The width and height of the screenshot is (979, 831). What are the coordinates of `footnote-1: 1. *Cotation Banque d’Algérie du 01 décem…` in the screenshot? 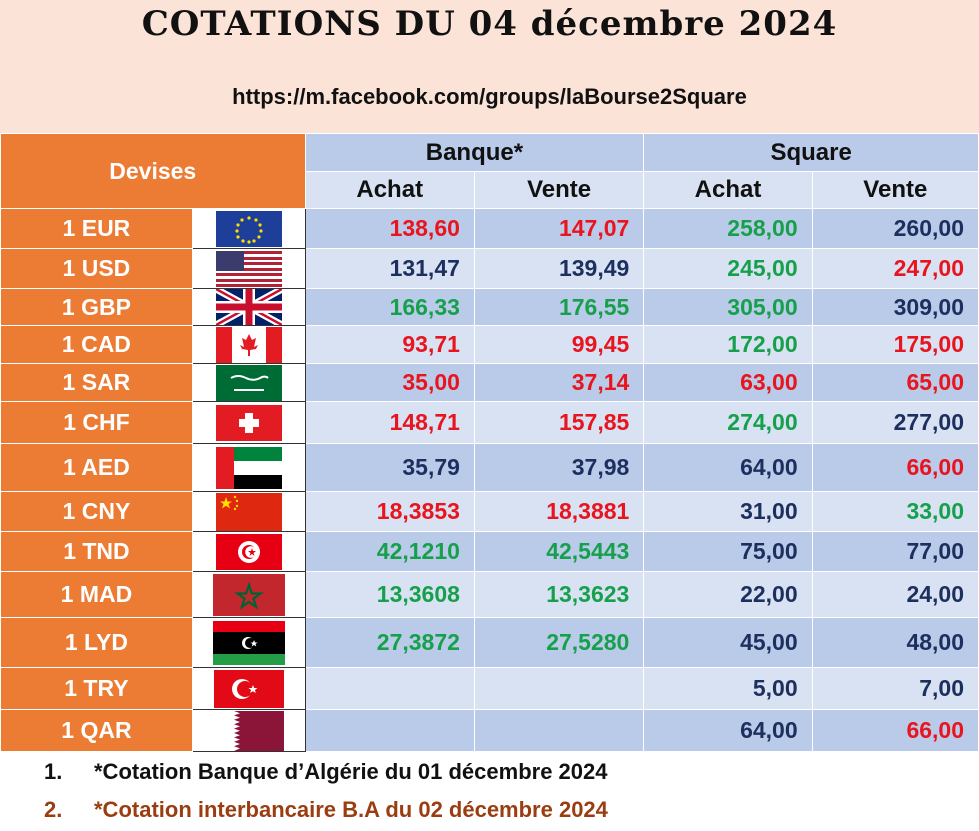 It's located at (326, 774).